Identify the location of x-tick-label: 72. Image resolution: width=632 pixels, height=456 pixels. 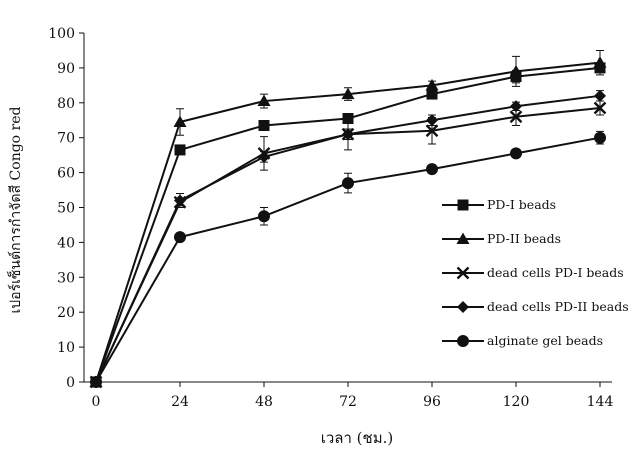
(348, 402).